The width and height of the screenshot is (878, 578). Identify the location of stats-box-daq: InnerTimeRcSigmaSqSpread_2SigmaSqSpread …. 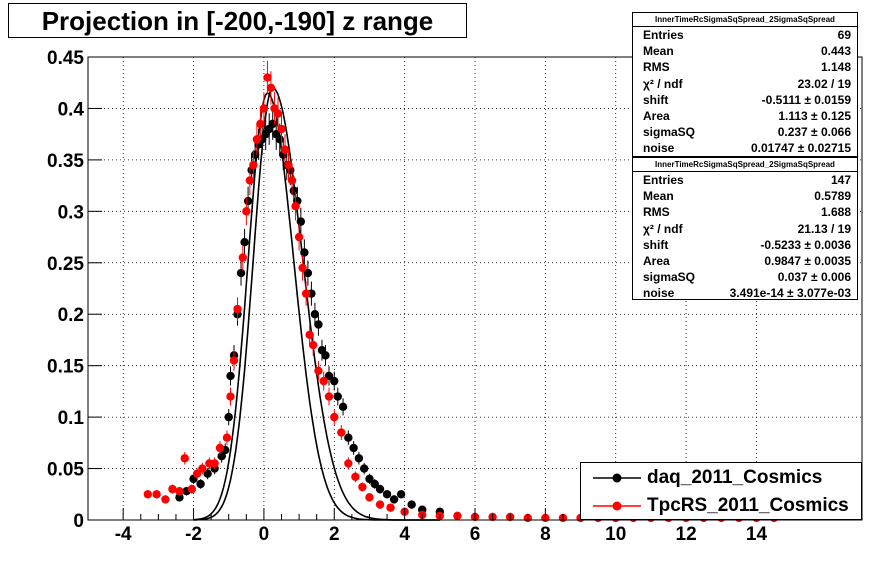
(745, 84).